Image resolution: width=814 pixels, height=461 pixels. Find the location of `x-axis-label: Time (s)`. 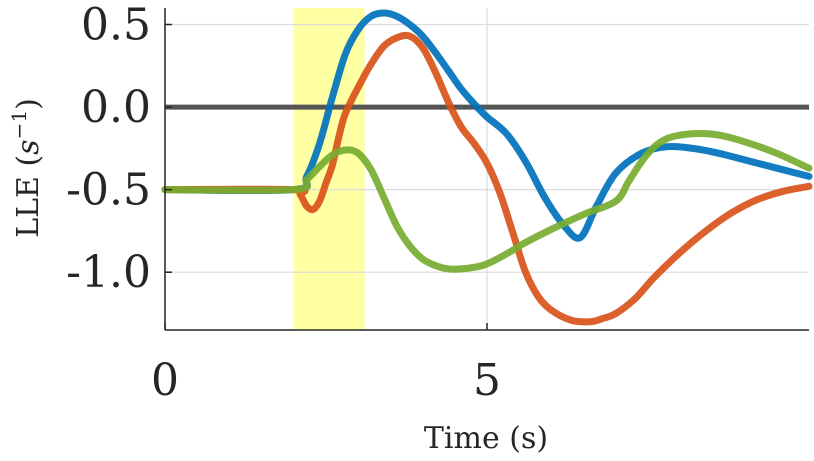

x-axis-label: Time (s) is located at coordinates (486, 438).